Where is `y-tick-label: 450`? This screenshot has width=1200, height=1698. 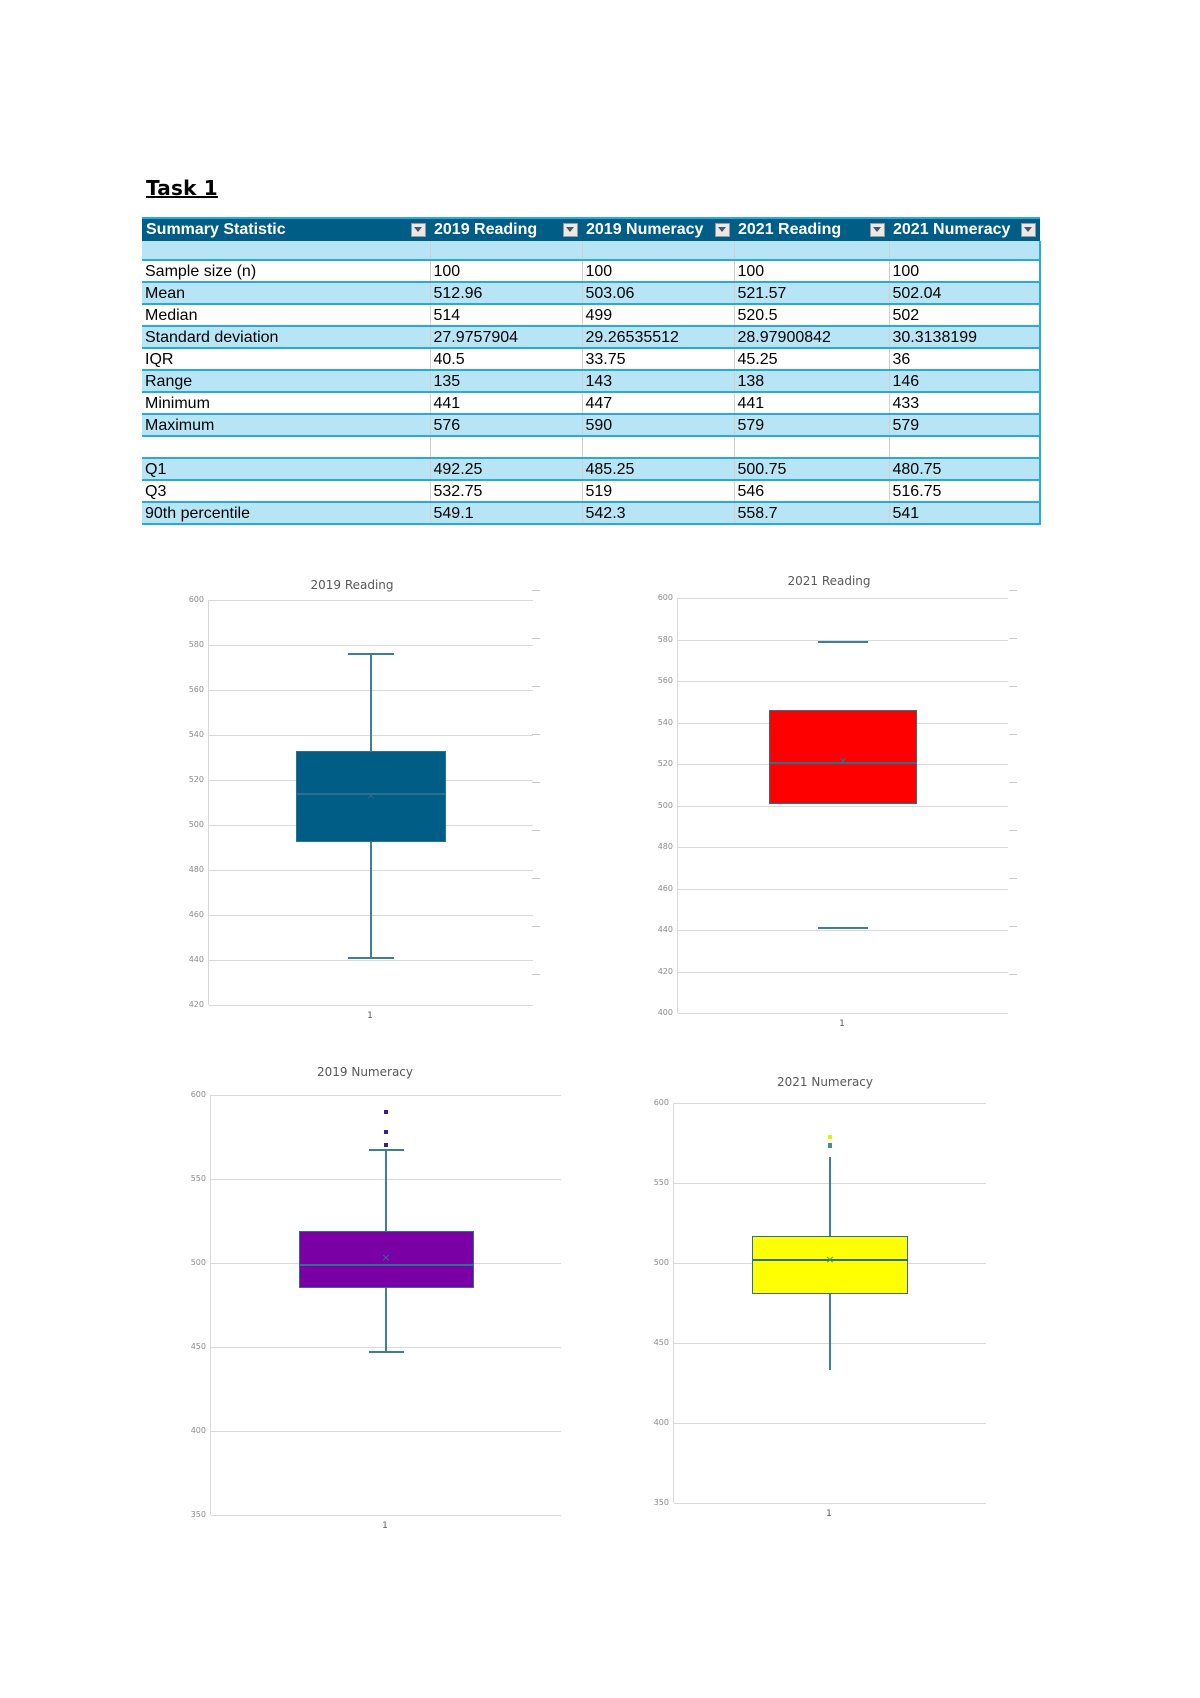
y-tick-label: 450 is located at coordinates (198, 1346).